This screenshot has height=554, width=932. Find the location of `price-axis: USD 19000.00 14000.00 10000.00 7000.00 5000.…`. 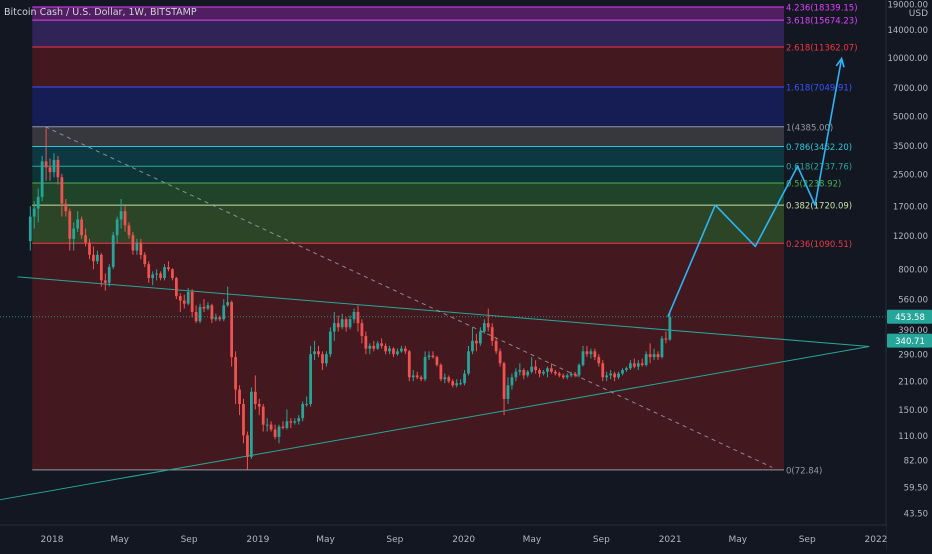

price-axis: USD 19000.00 14000.00 10000.00 7000.00 5000.… is located at coordinates (908, 275).